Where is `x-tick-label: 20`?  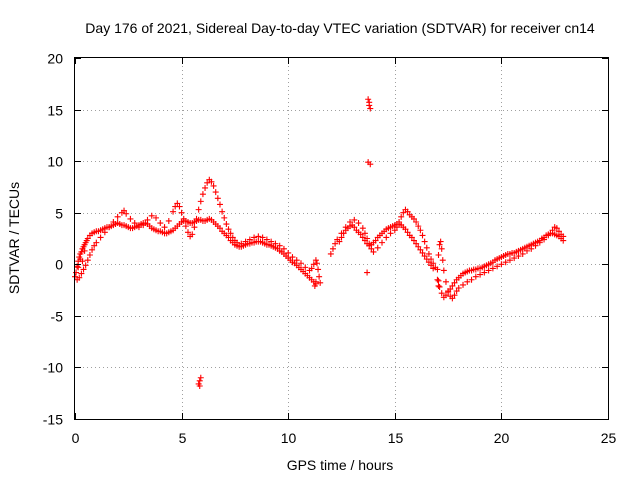 x-tick-label: 20 is located at coordinates (502, 438).